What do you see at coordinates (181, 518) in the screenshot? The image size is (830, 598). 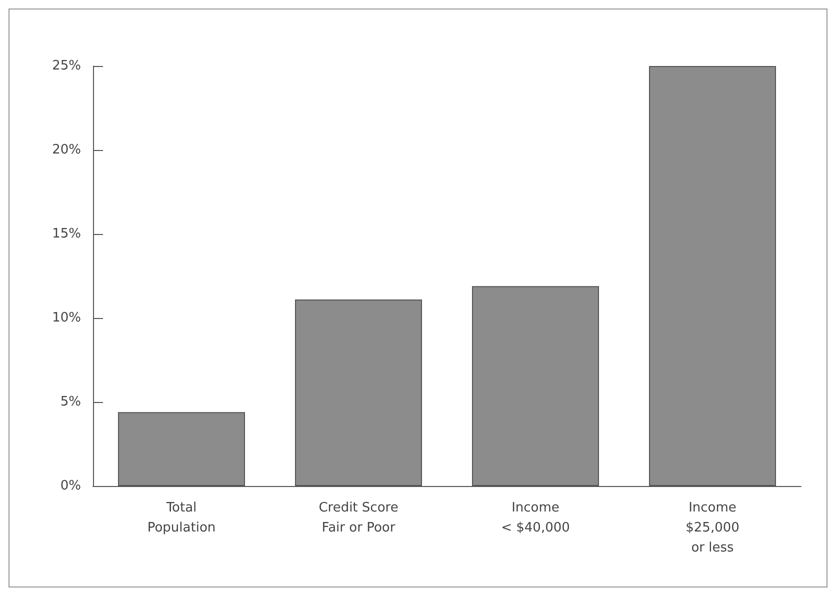 I see `x-tick-label: Total Population` at bounding box center [181, 518].